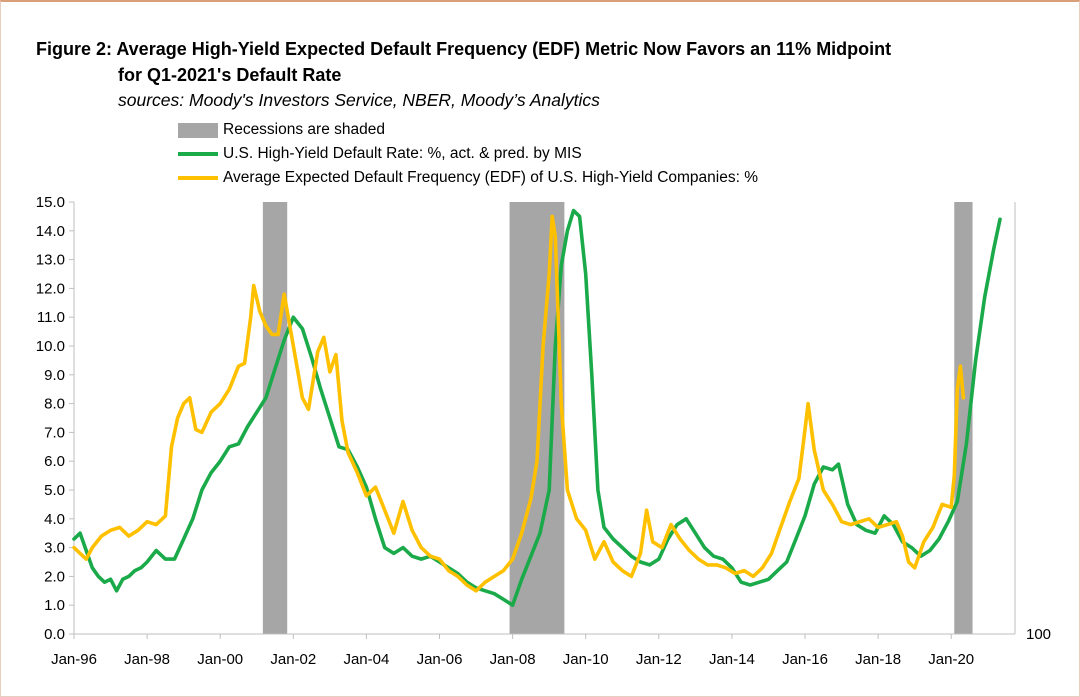 The width and height of the screenshot is (1080, 697). What do you see at coordinates (50, 346) in the screenshot?
I see `y-tick-label: 10.0` at bounding box center [50, 346].